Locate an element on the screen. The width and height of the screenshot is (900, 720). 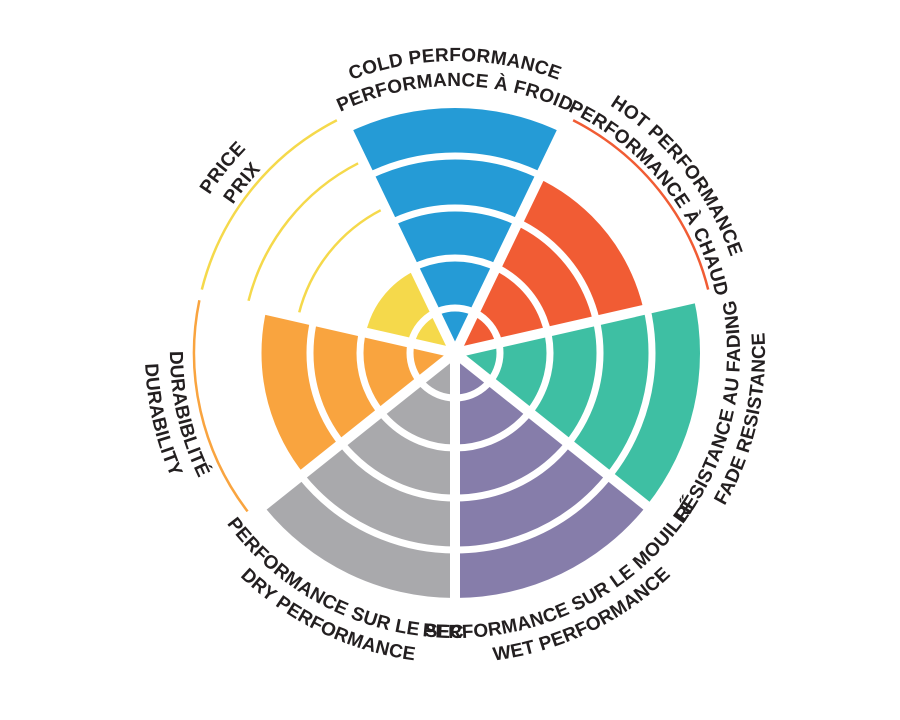
sector-wedge-fade-resistance is located at coordinates (578, 402).